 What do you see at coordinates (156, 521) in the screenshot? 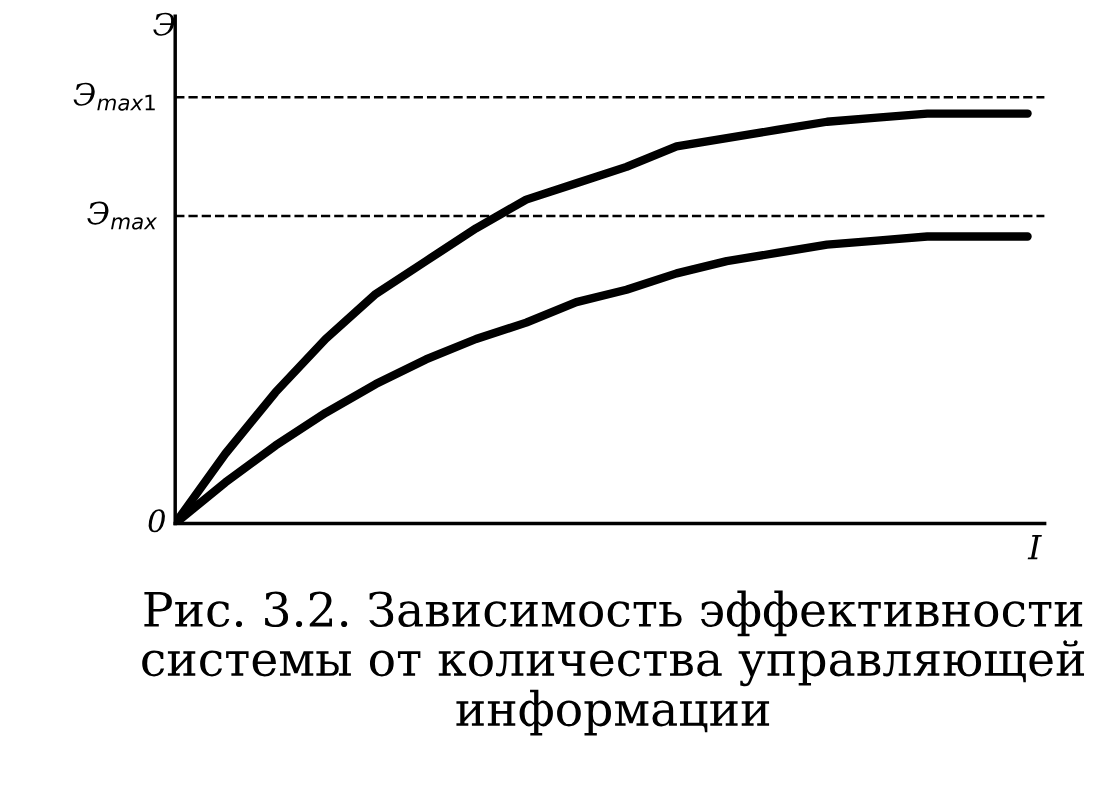
I see `text: 0` at bounding box center [156, 521].